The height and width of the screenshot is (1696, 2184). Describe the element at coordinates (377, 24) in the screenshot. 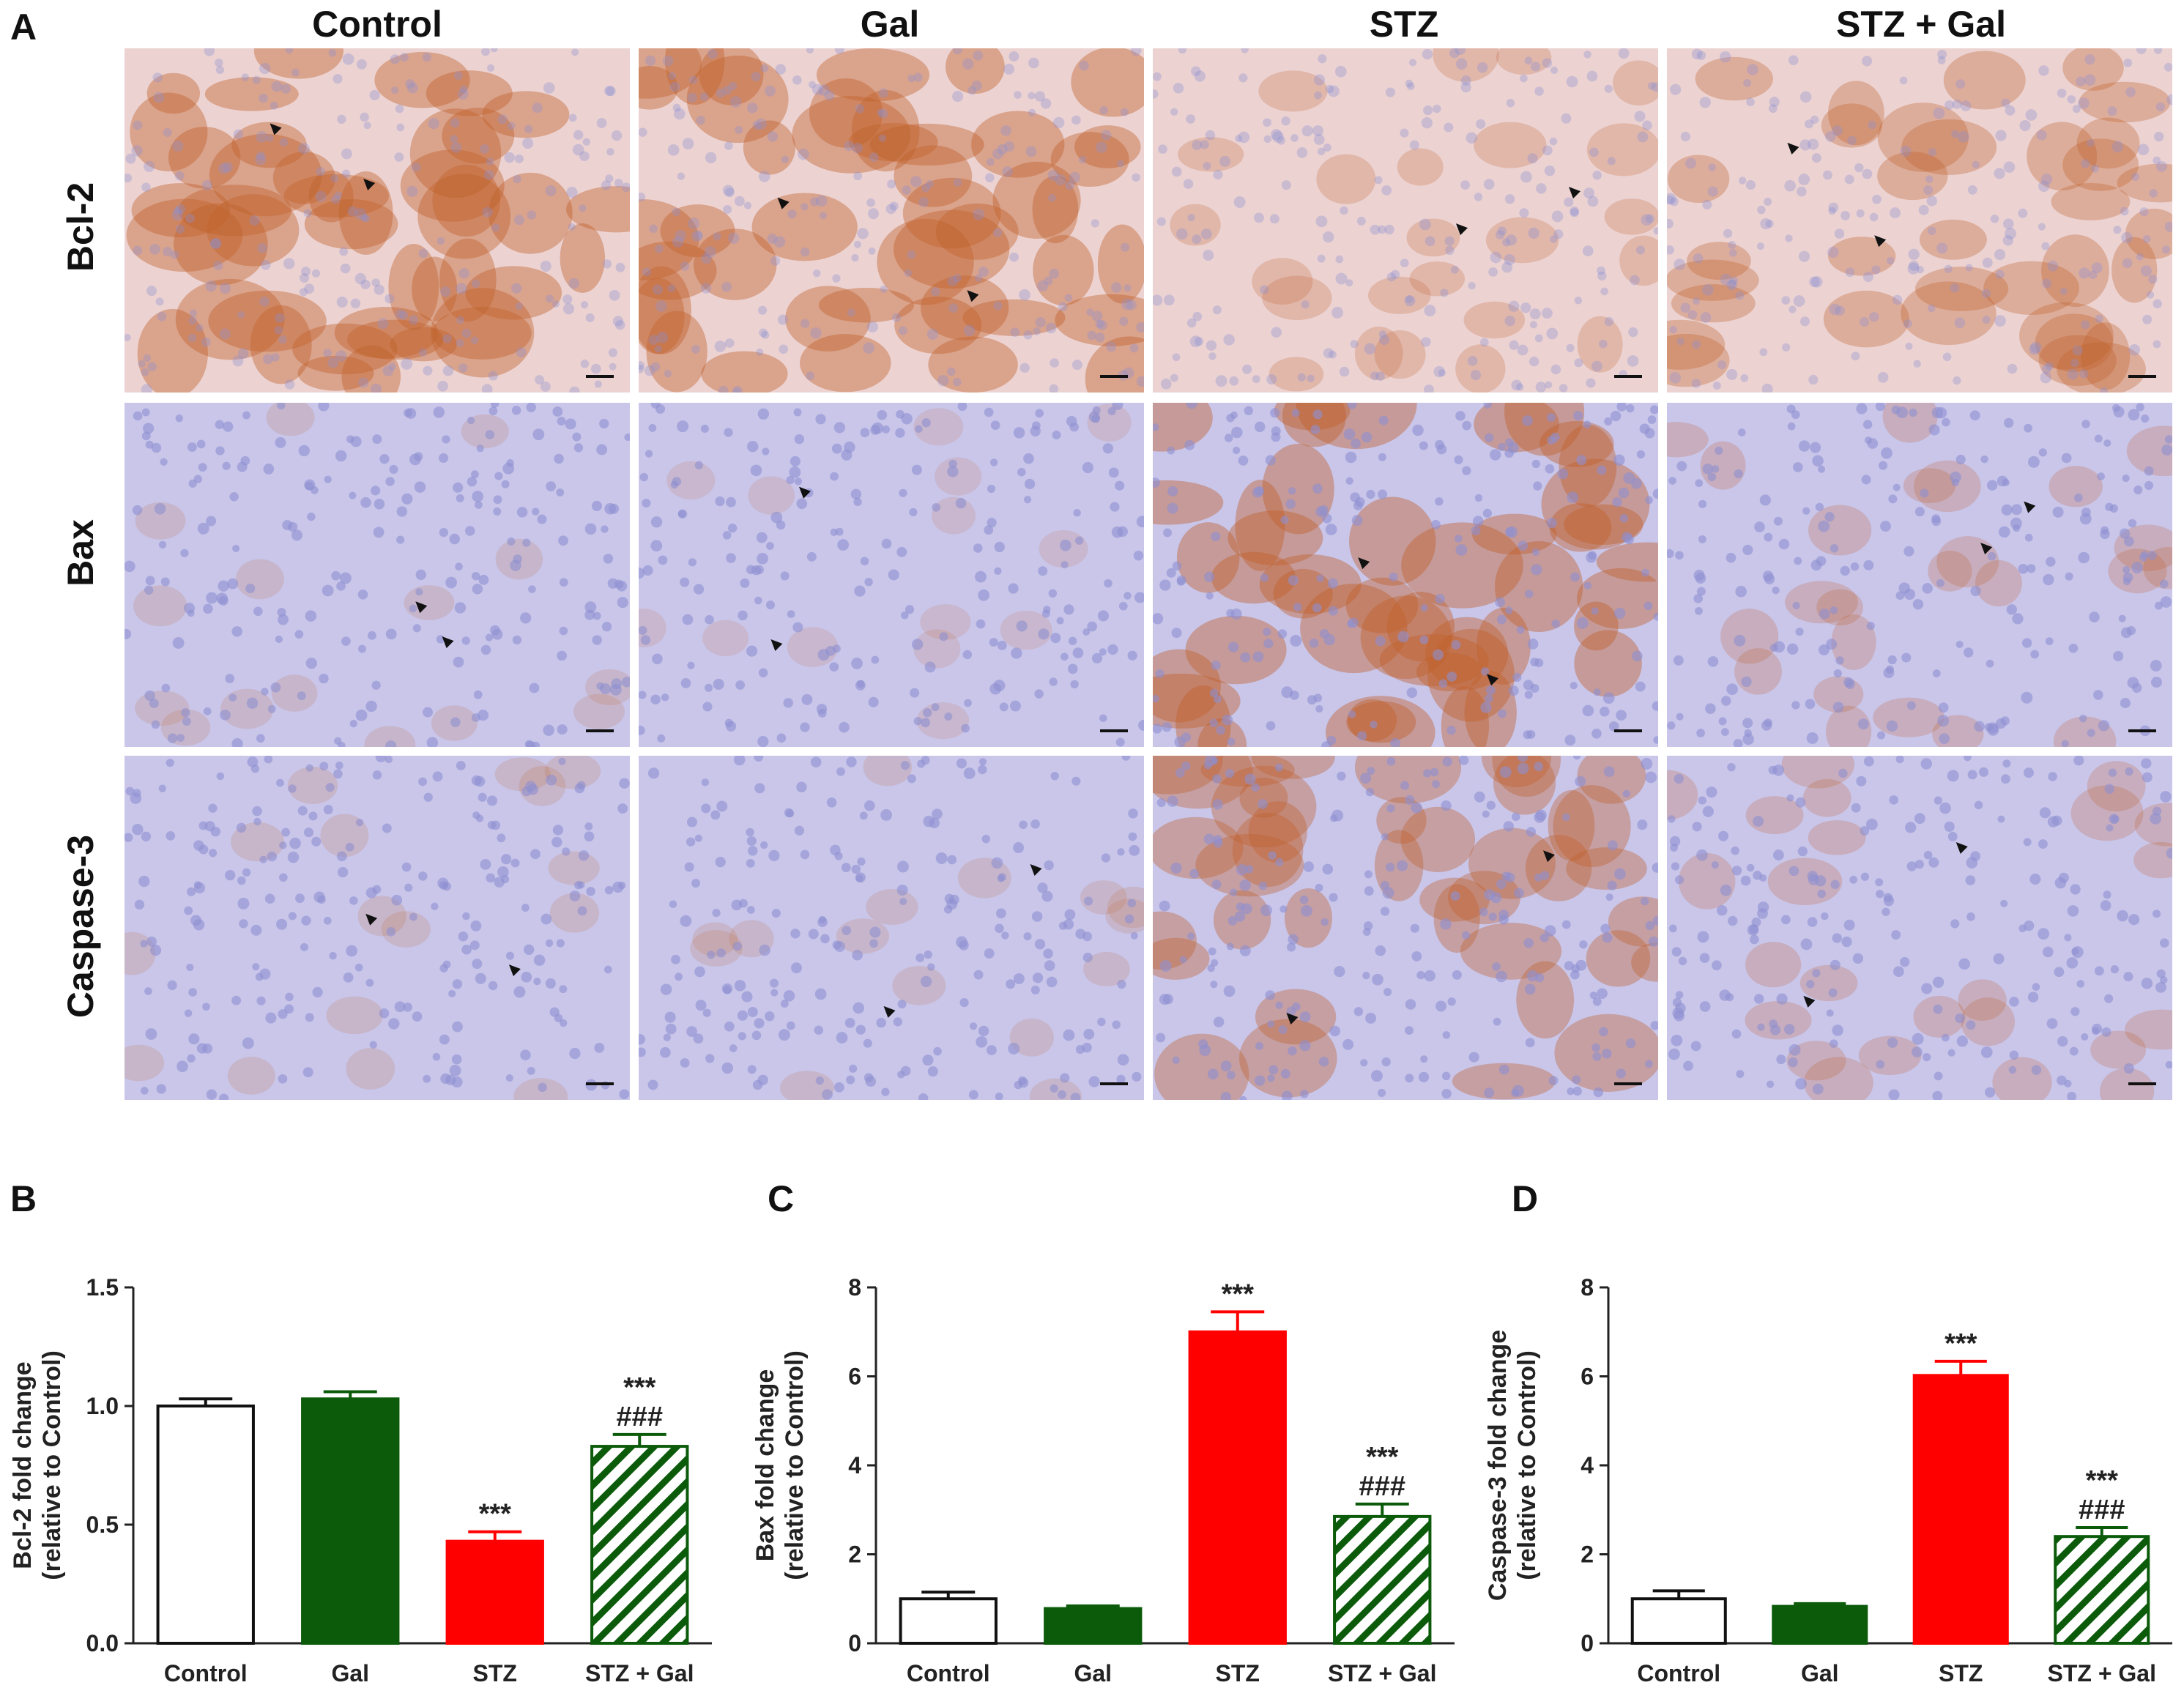

I see `column-header-control: Control` at that location.